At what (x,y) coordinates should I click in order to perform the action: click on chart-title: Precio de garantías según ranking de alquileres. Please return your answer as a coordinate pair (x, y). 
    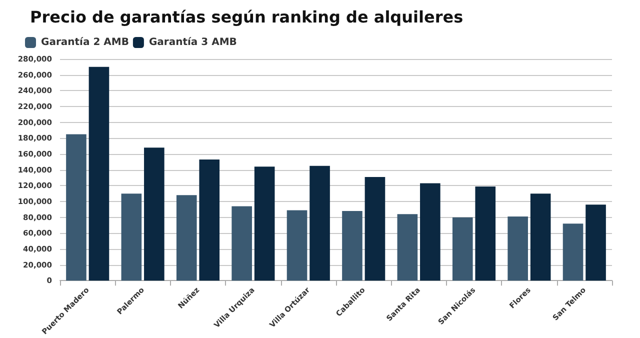
    Looking at the image, I should click on (247, 17).